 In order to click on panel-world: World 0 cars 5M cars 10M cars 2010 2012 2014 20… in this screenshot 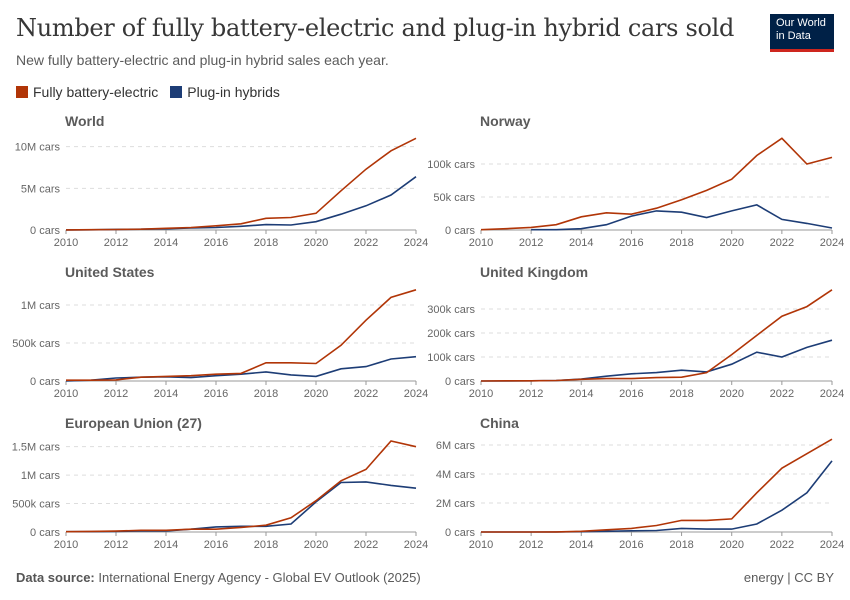, I will do `click(221, 181)`.